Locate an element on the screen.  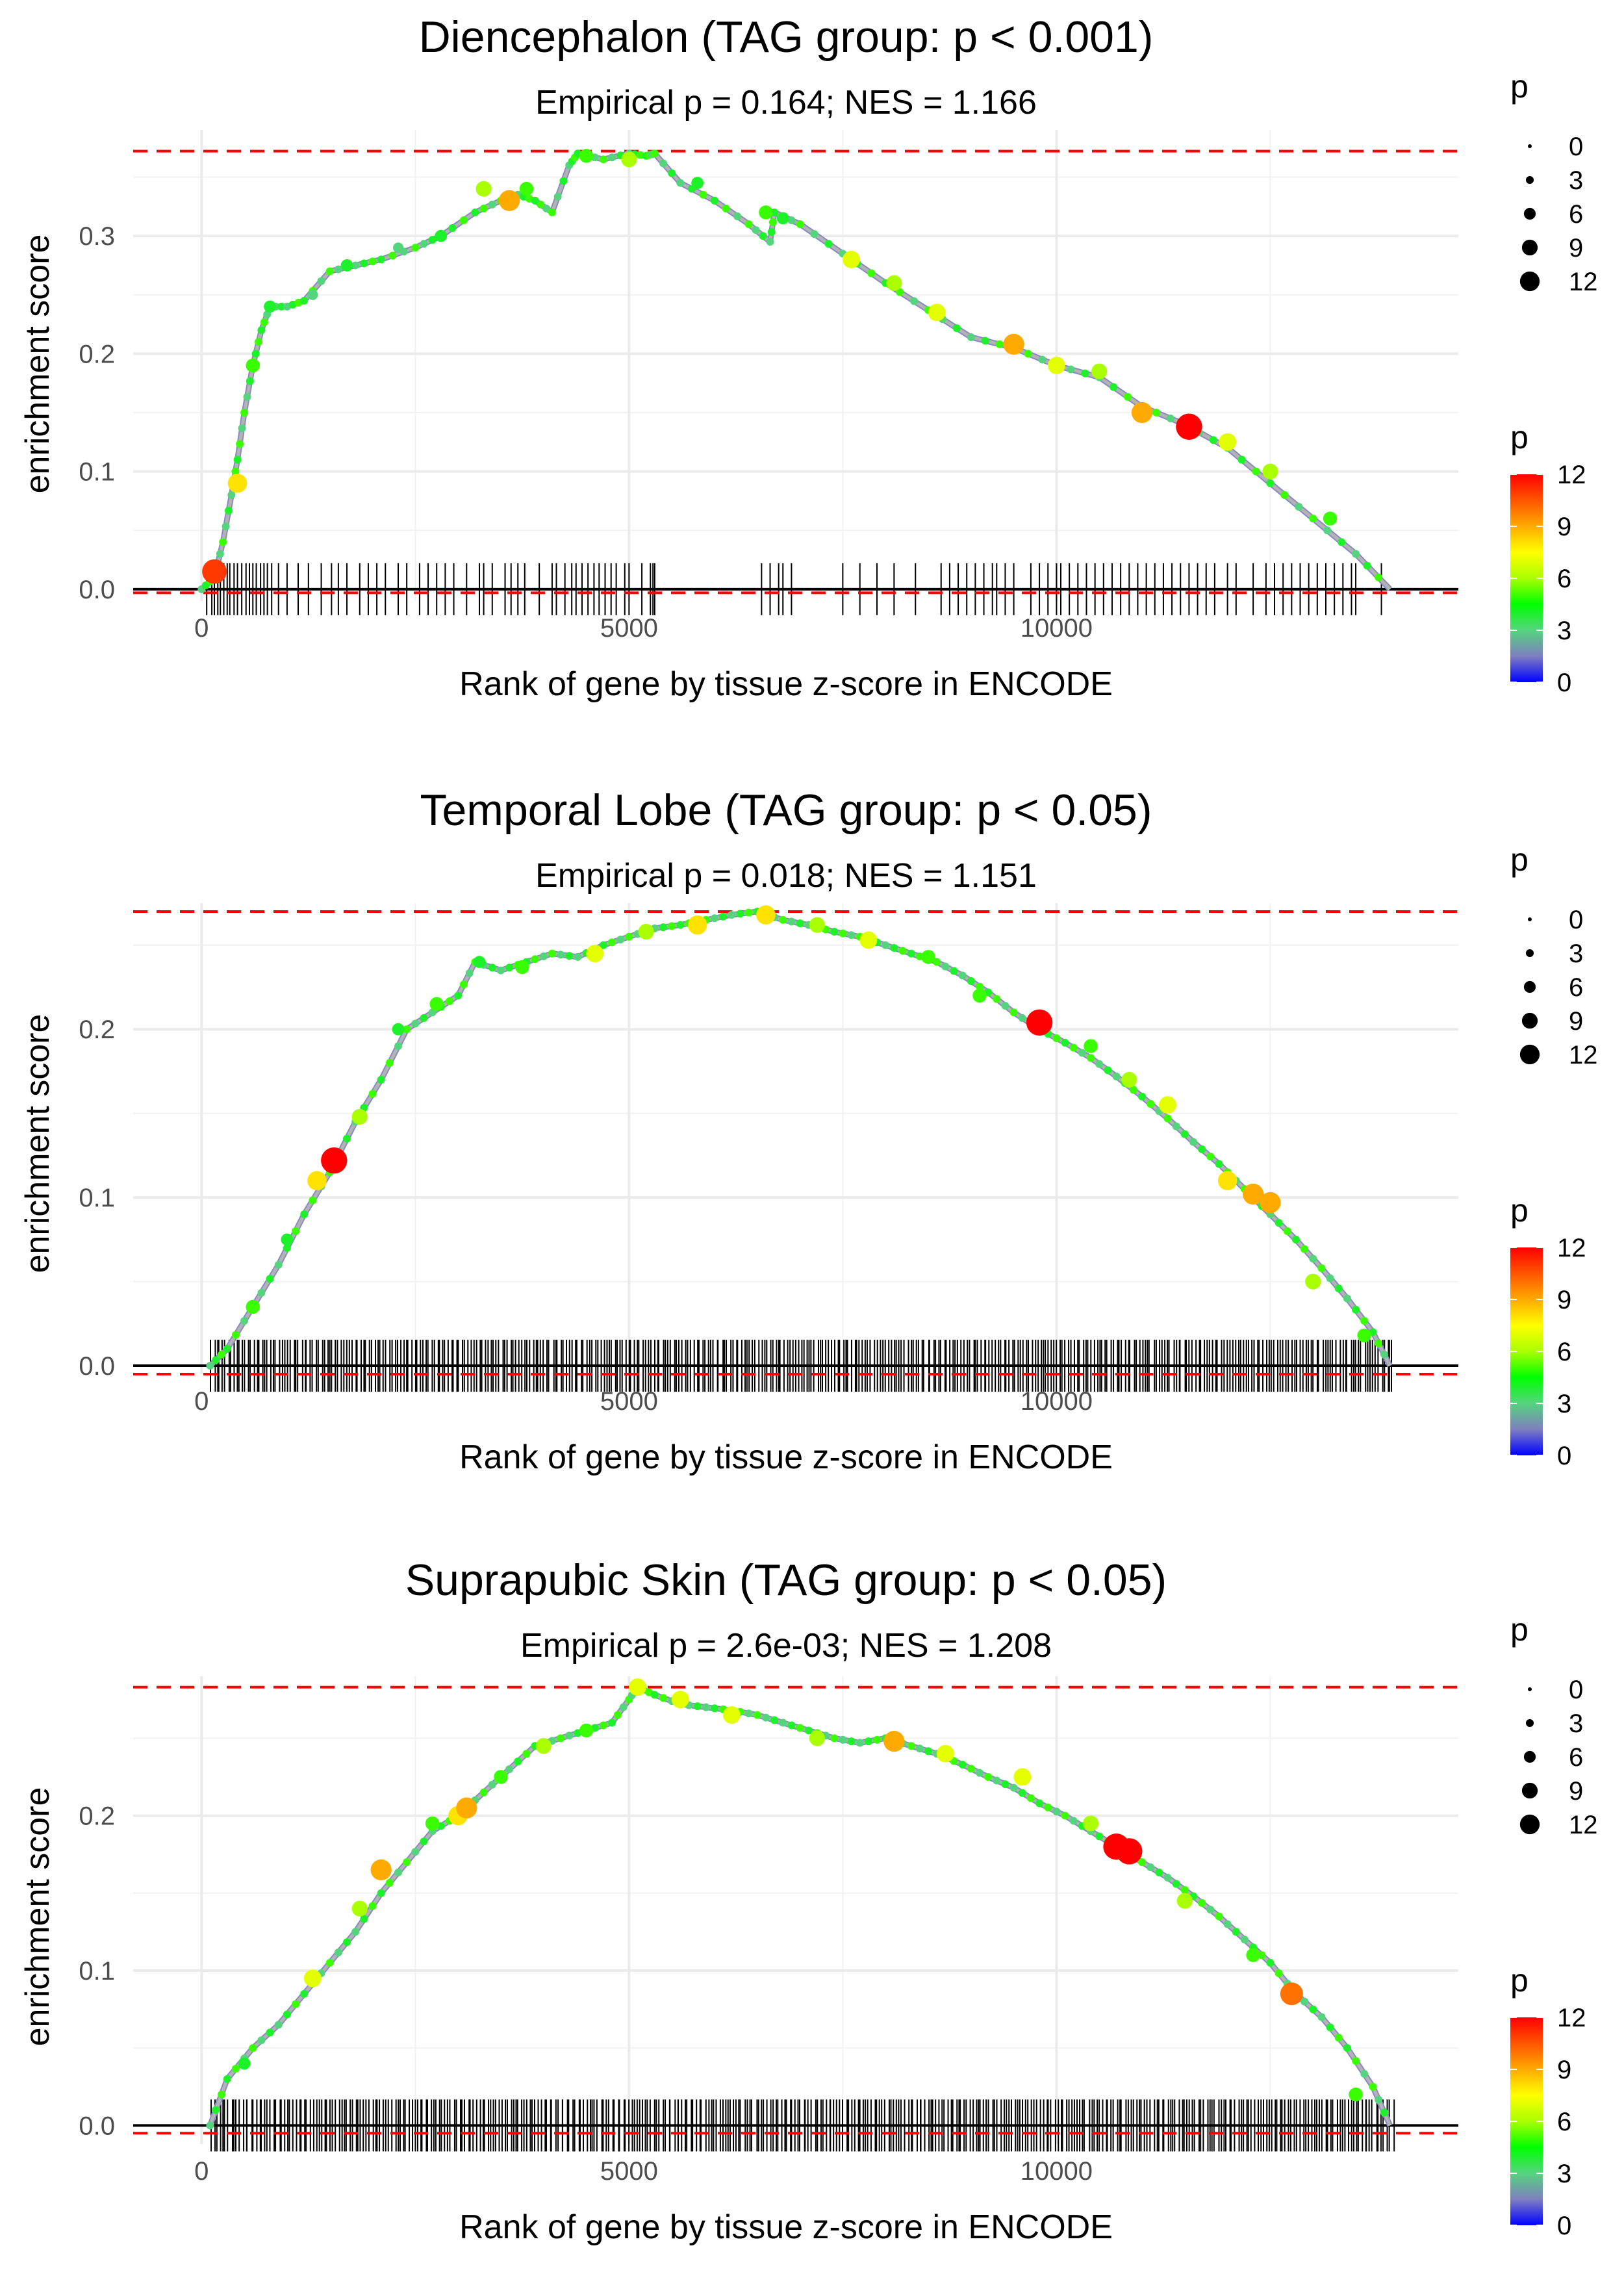
y-axis-label: enrichment score is located at coordinates (38, 364).